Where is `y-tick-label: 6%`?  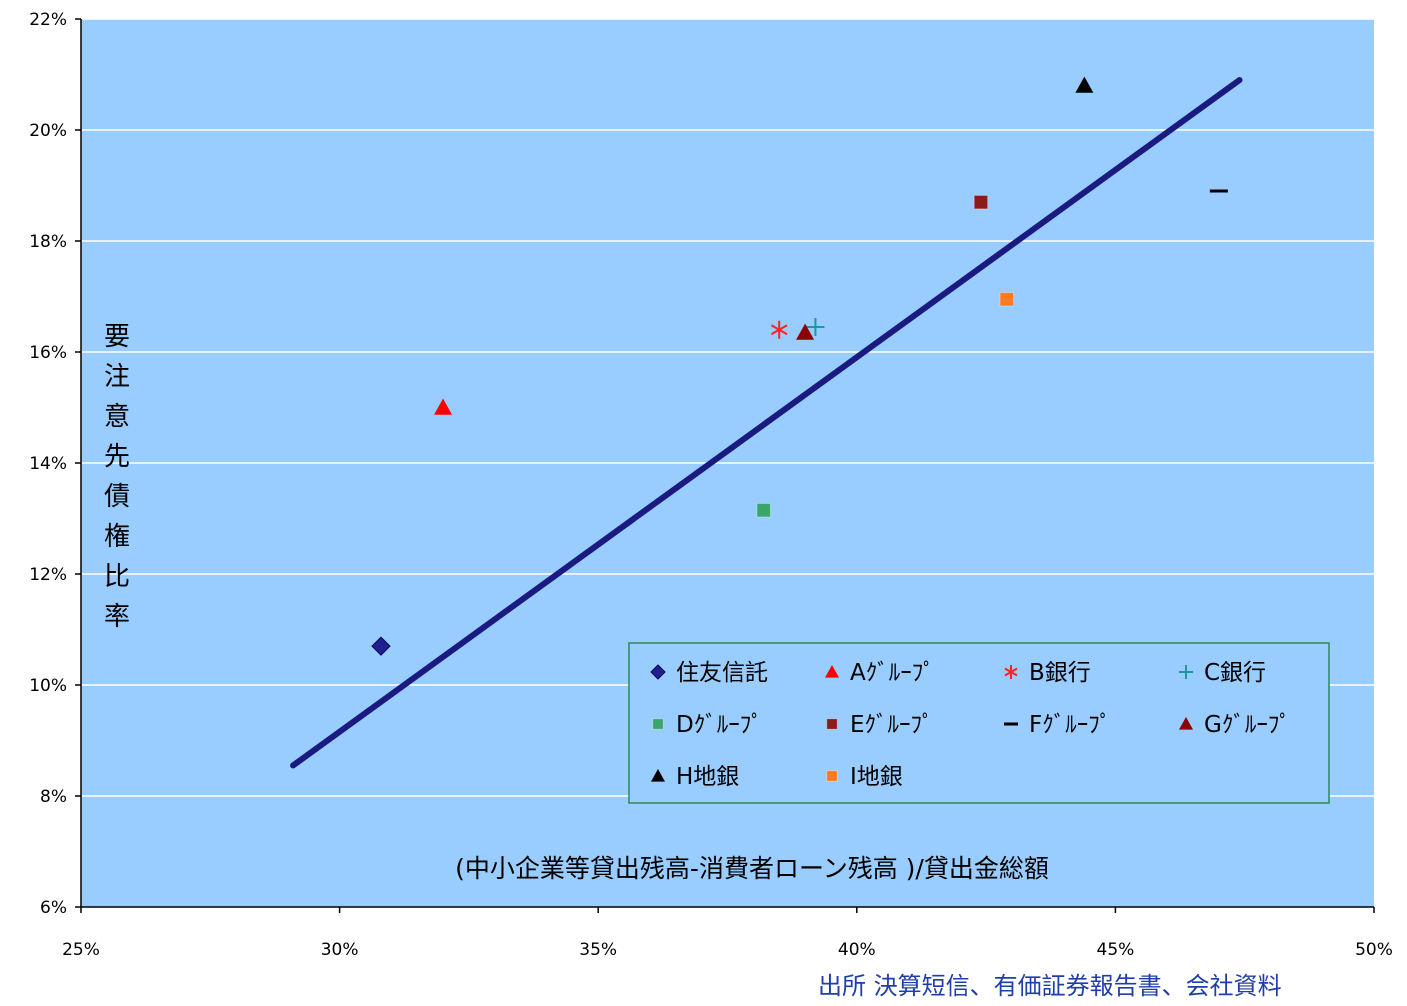
y-tick-label: 6% is located at coordinates (53, 908).